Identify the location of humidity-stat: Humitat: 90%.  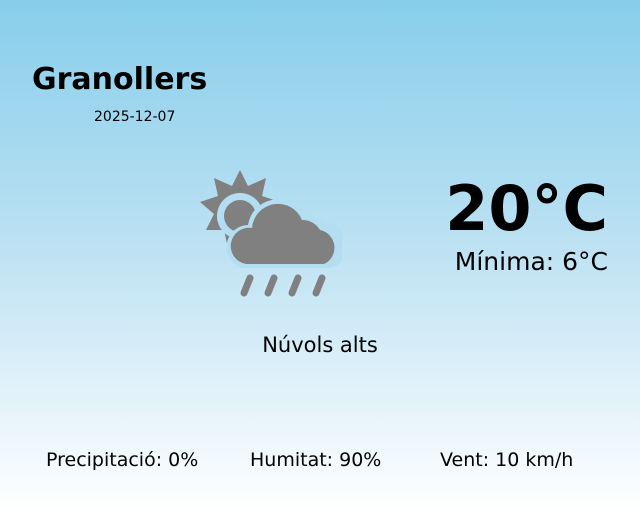
(316, 460).